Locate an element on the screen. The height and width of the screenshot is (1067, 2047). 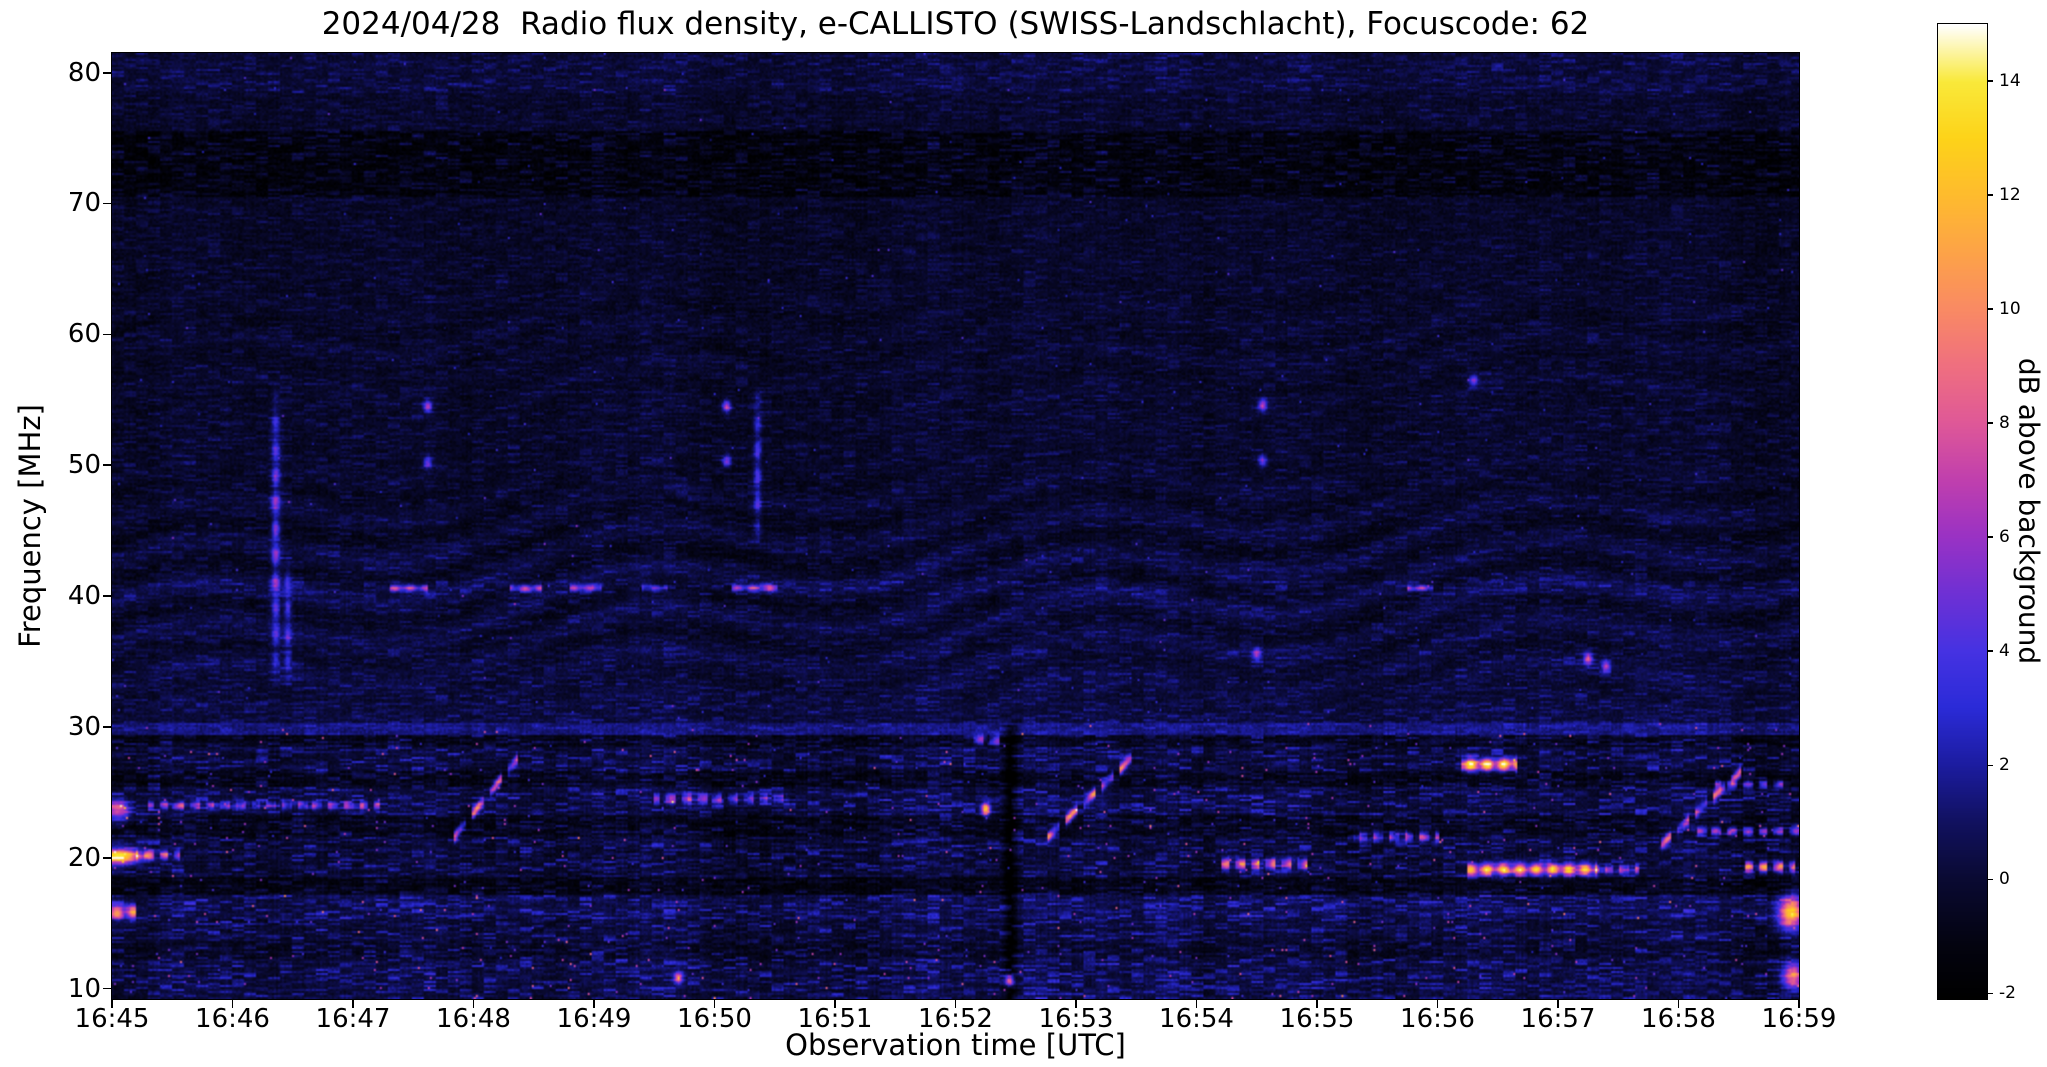
x-tick-label: 16:49 is located at coordinates (594, 1019).